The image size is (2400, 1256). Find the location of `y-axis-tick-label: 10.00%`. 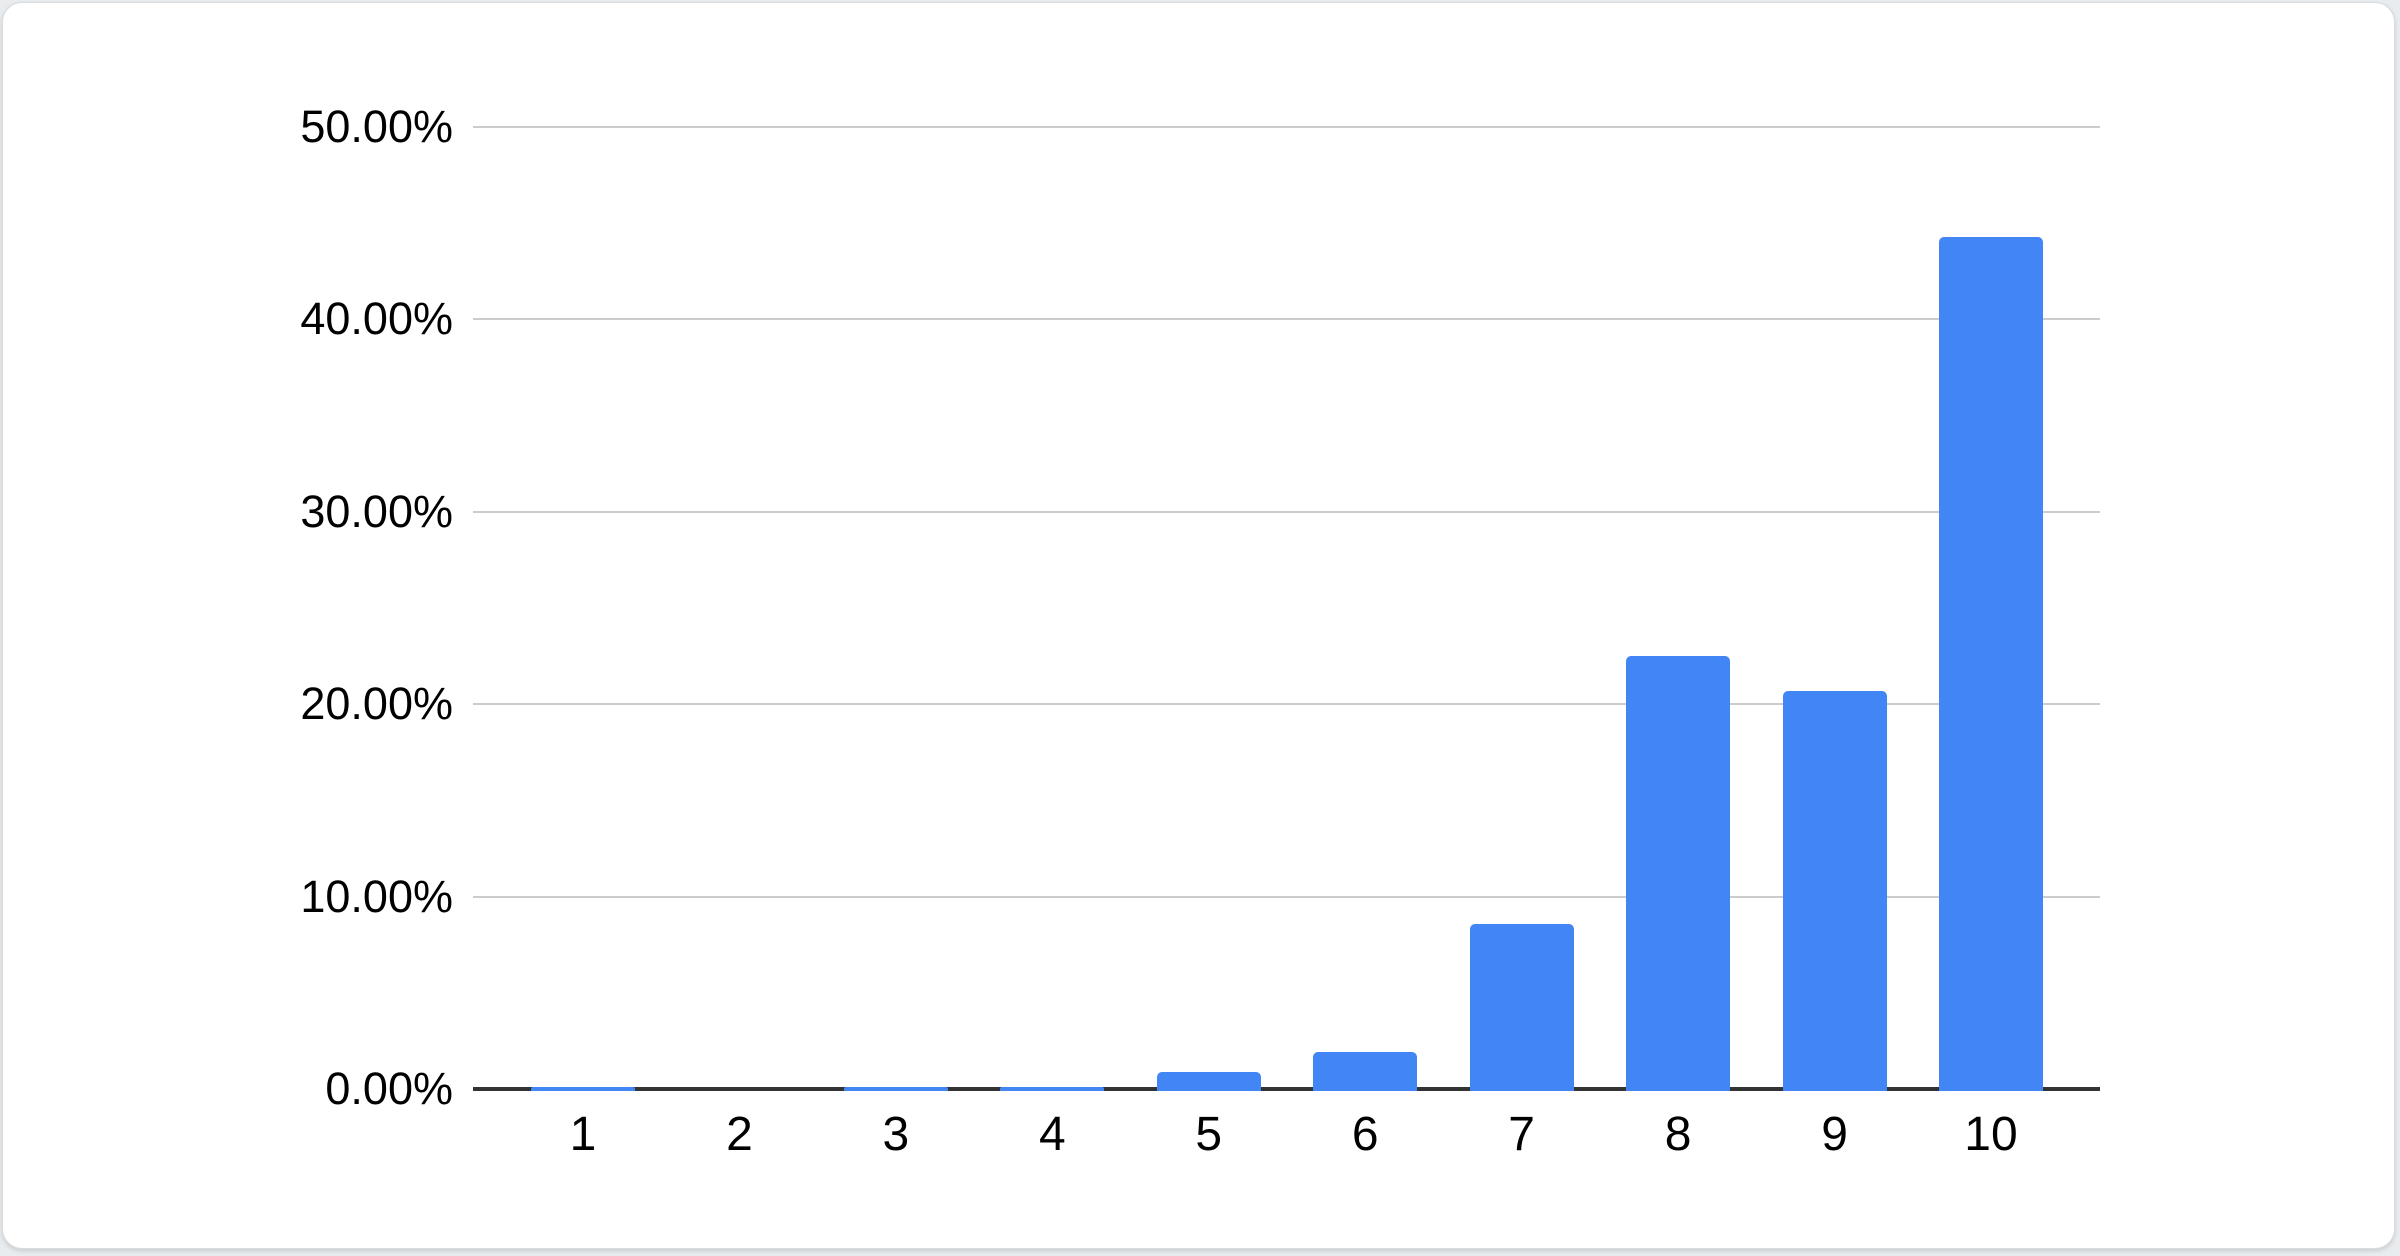

y-axis-tick-label: 10.00% is located at coordinates (376, 896).